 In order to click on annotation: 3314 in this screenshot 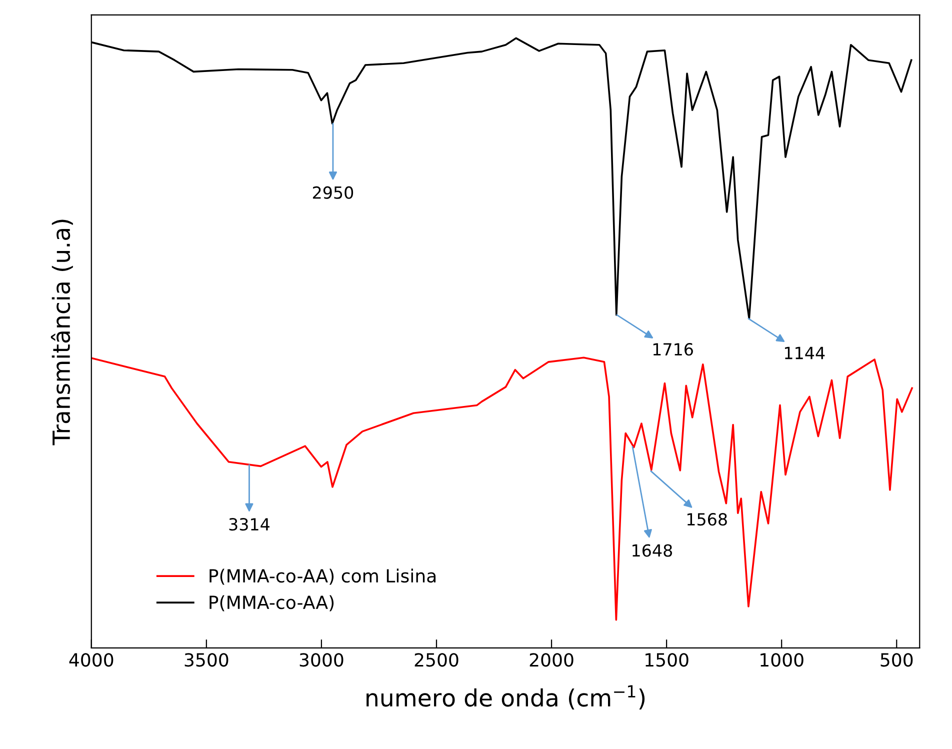, I will do `click(249, 524)`.